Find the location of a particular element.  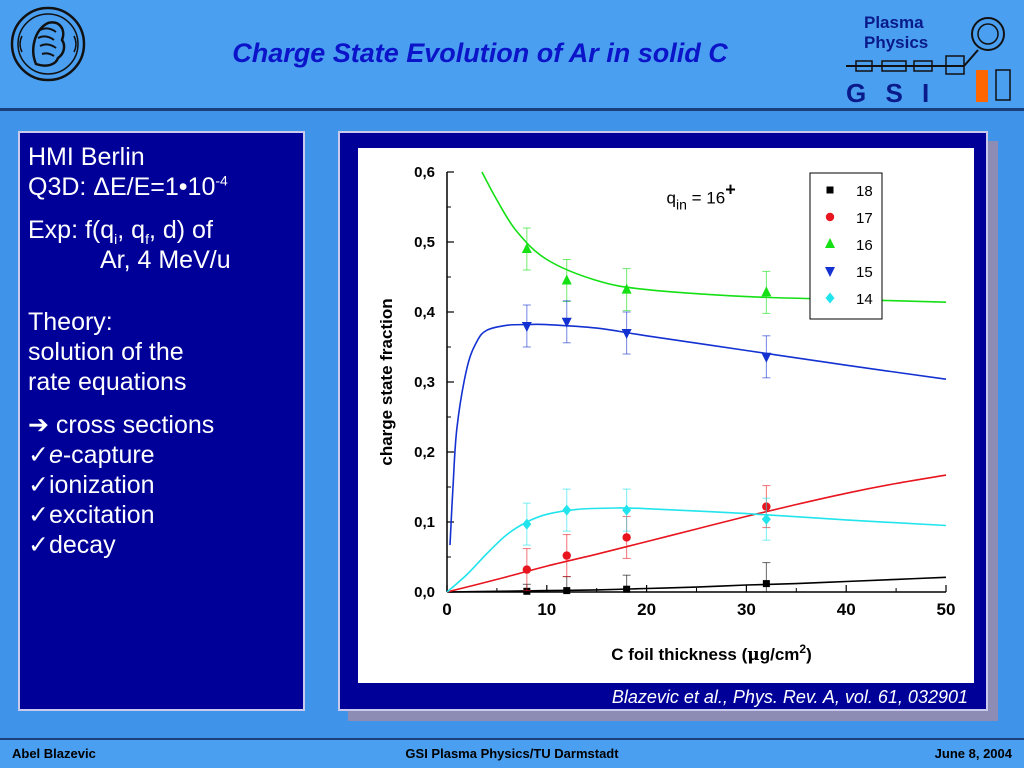

experiment-line: Exp: f(qi, qf, d) of is located at coordinates (165, 231).